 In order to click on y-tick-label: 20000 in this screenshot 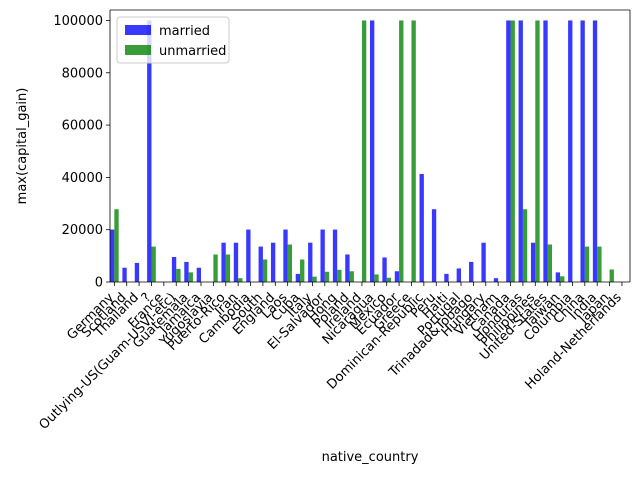, I will do `click(82, 230)`.